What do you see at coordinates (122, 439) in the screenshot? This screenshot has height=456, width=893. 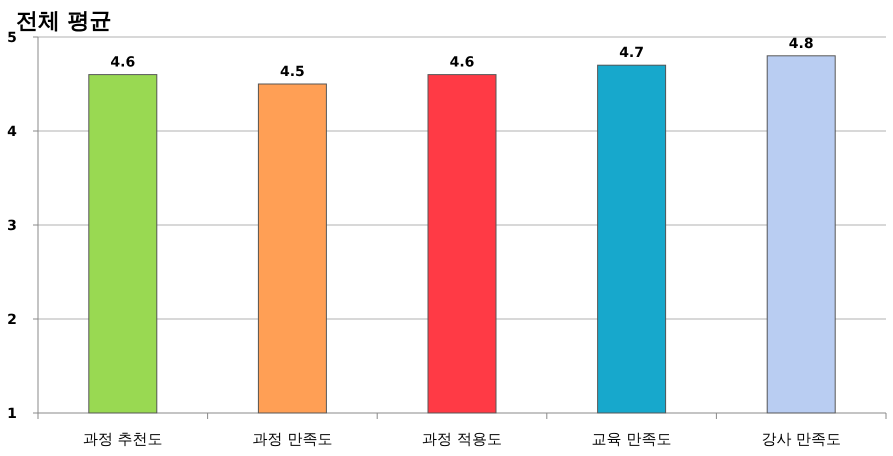 I see `x-tick-label: 과정 추천도` at bounding box center [122, 439].